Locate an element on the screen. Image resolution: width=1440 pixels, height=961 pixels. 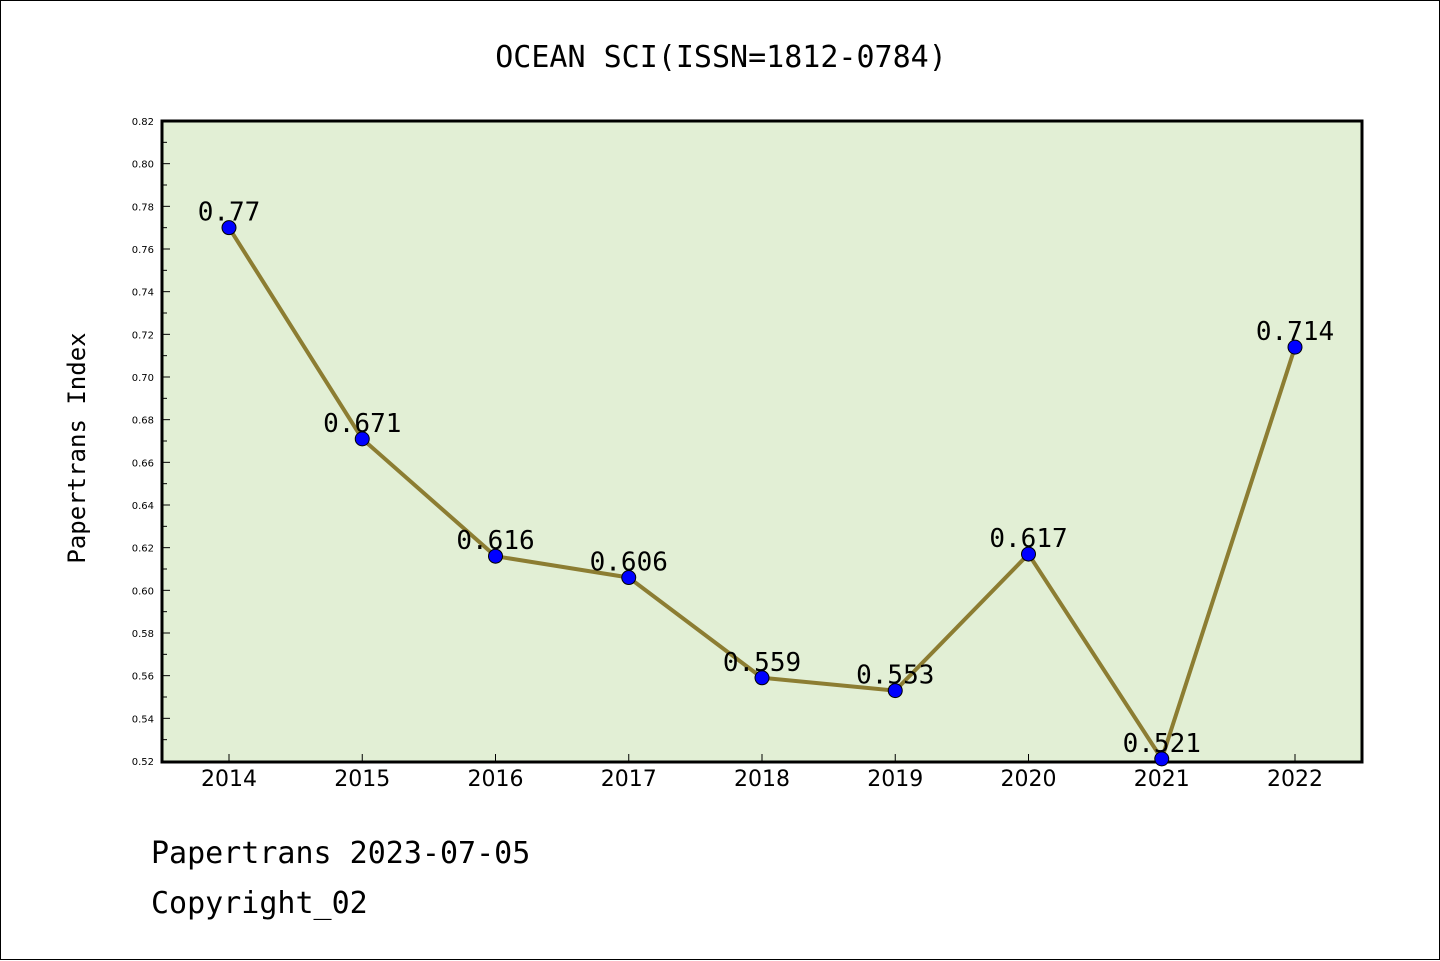
data-label: 0.521 is located at coordinates (1162, 744).